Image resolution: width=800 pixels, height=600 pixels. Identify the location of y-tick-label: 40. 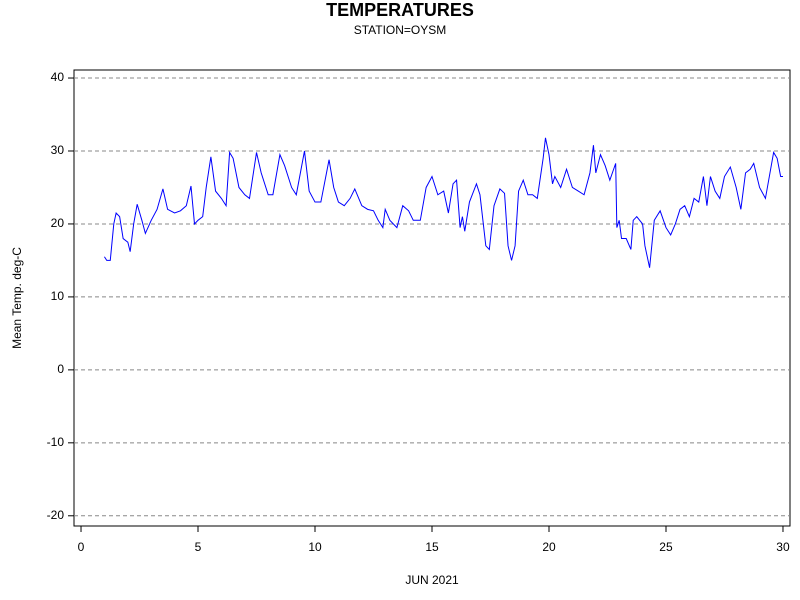
(58, 77).